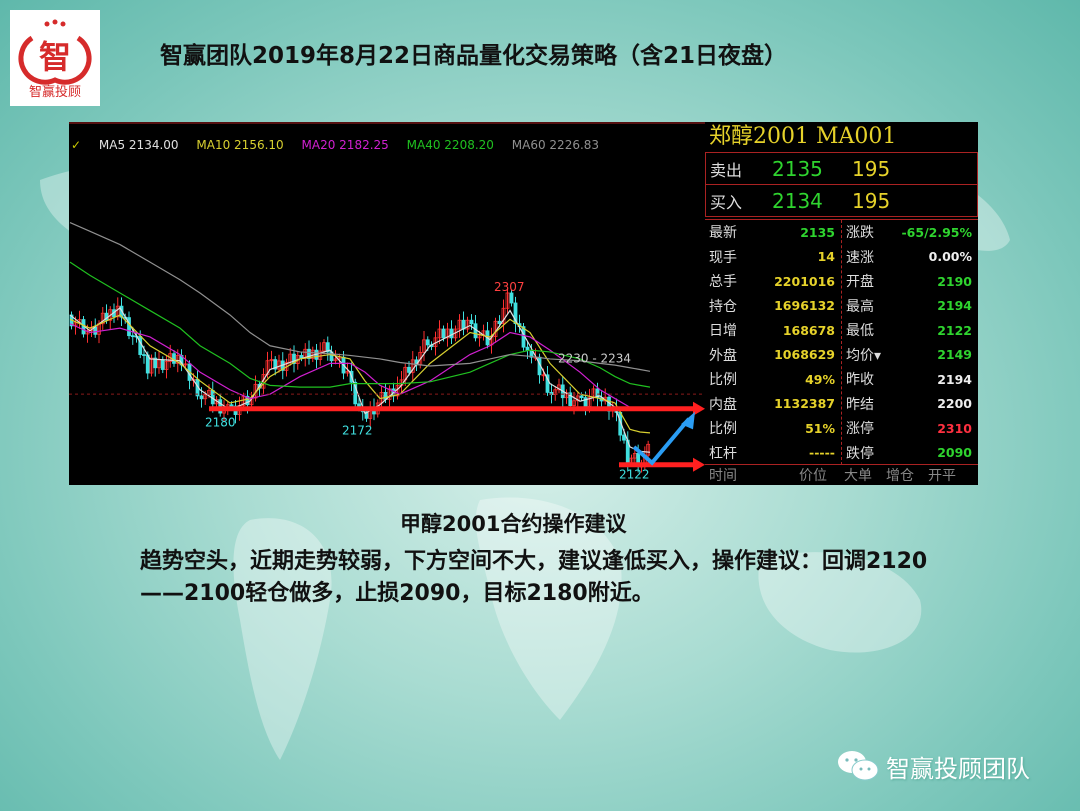  I want to click on stat-value: 1696132, so click(804, 306).